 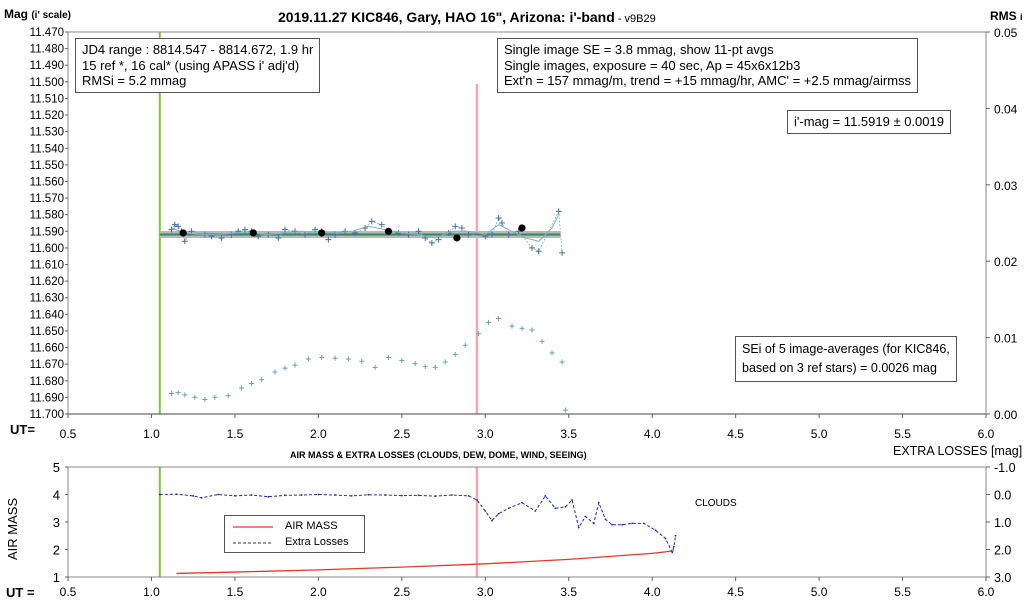 What do you see at coordinates (1006, 262) in the screenshot?
I see `y2-tick-label: 0.02` at bounding box center [1006, 262].